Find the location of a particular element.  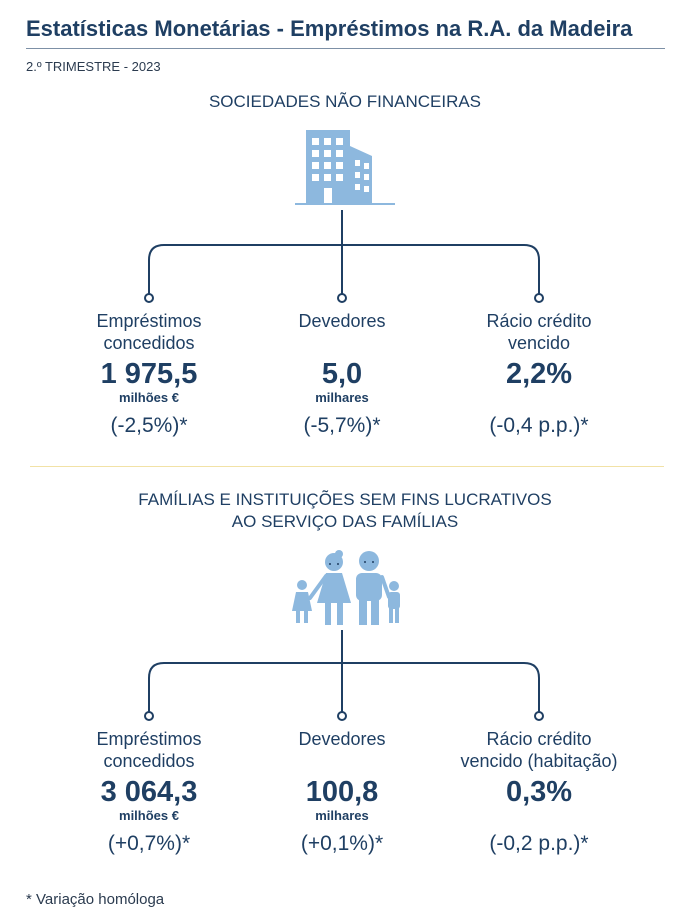

stat-loans-households: Empréstimos concedidos is located at coordinates (149, 750).